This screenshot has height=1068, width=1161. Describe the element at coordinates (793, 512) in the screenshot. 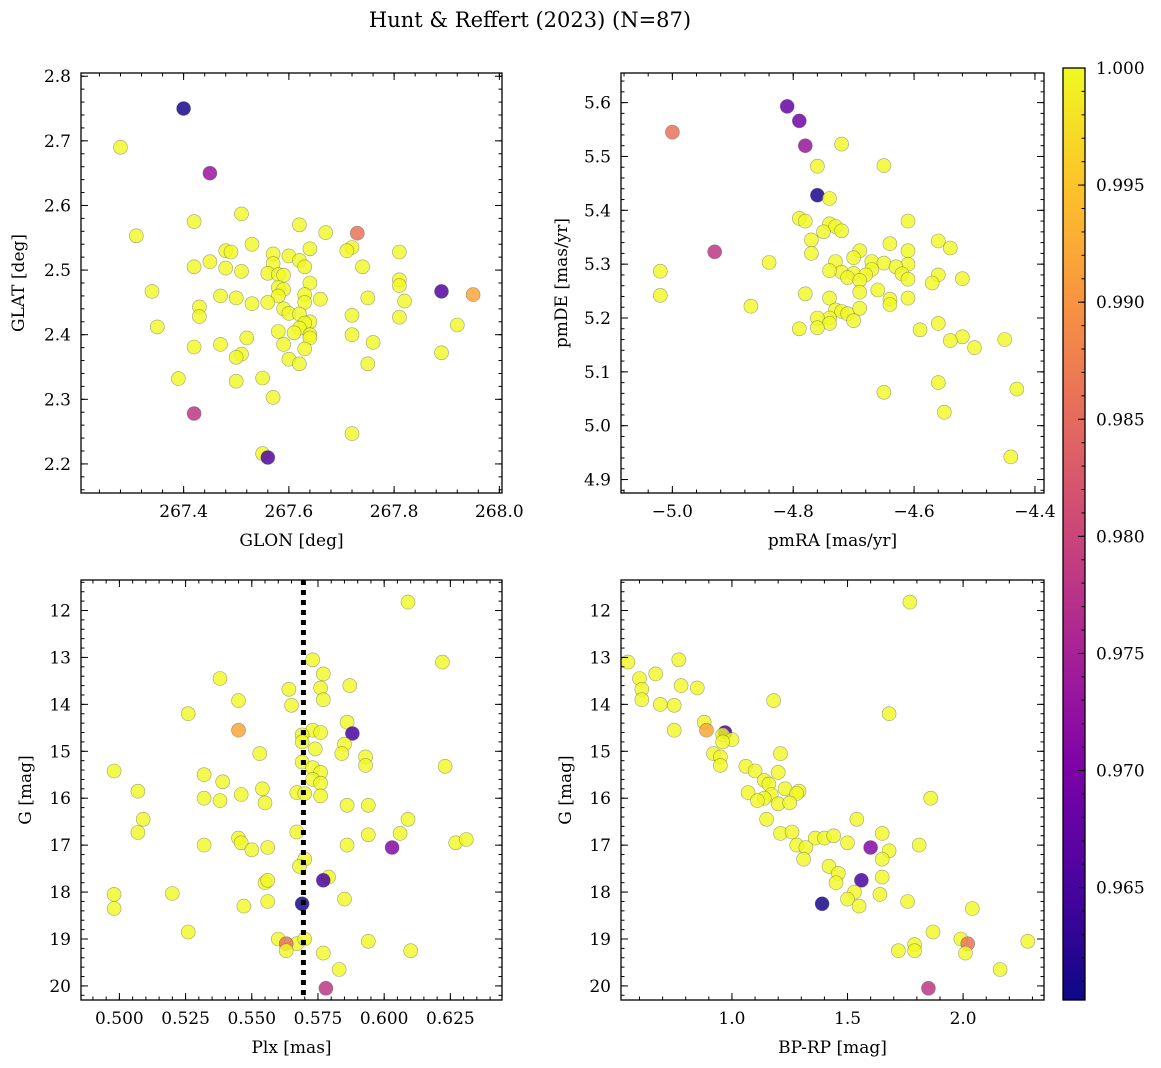

I see `x-tick-label: −4.8` at that location.